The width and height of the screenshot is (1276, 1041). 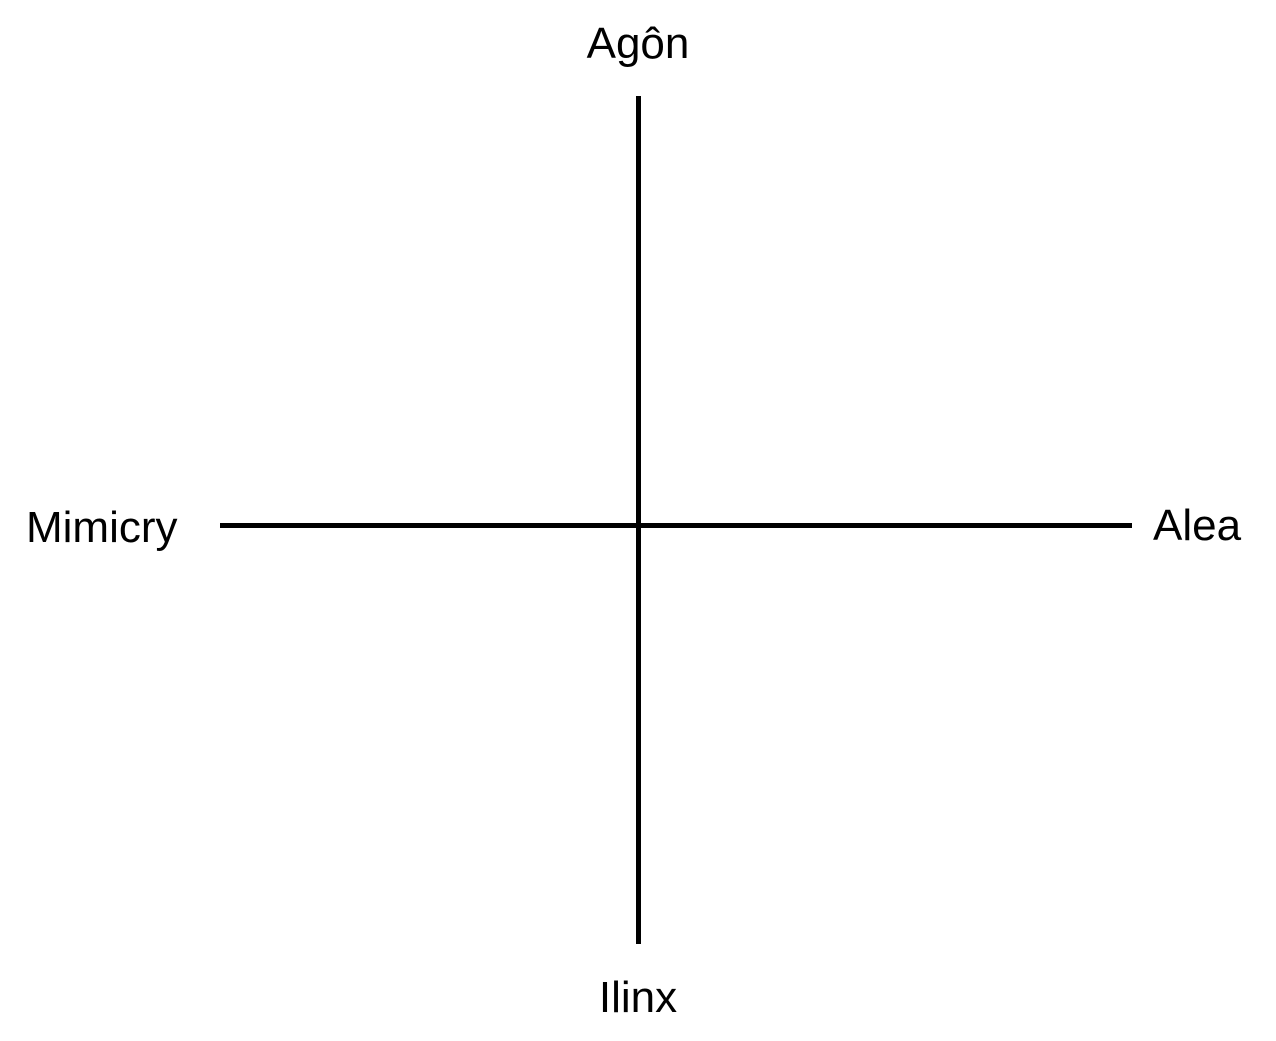 What do you see at coordinates (102, 527) in the screenshot?
I see `pole-label-left: Mimicry` at bounding box center [102, 527].